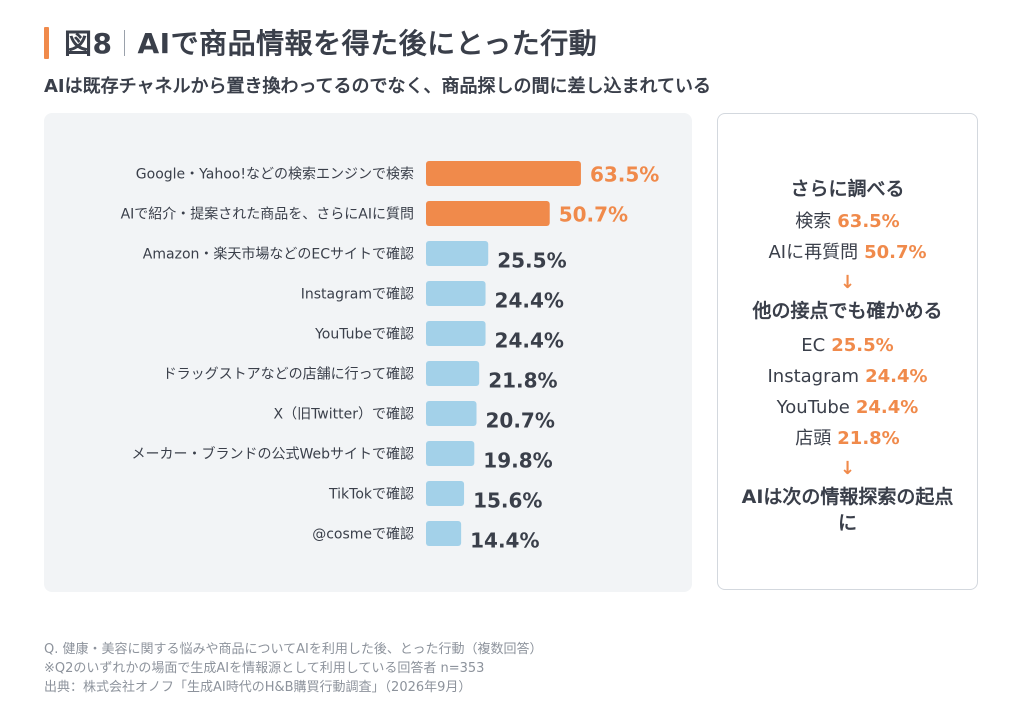 This screenshot has width=1024, height=704. What do you see at coordinates (813, 345) in the screenshot?
I see `summary-item-label: EC` at bounding box center [813, 345].